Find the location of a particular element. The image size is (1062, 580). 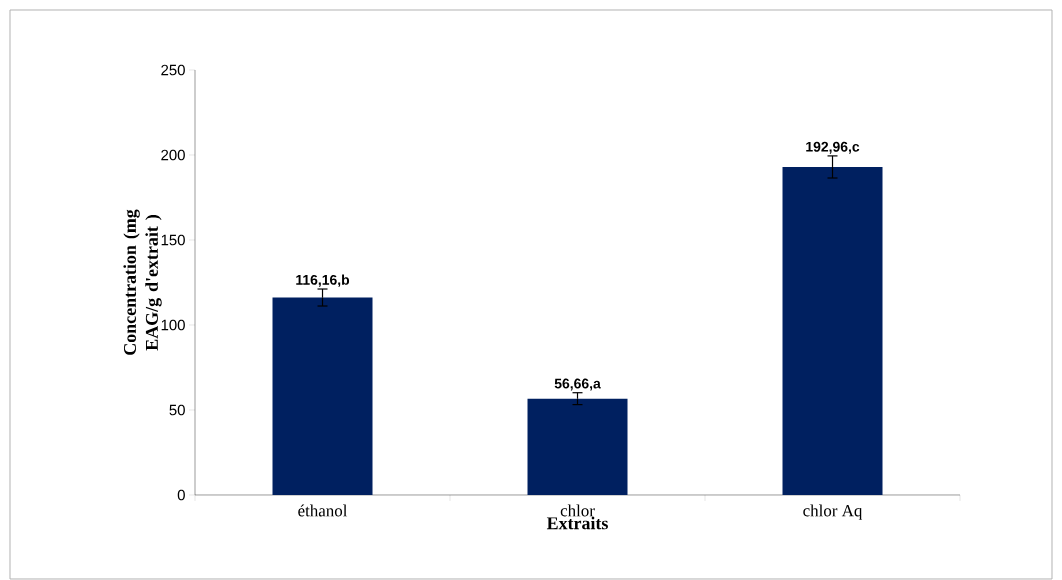

y-tick-label: 200 is located at coordinates (173, 155).